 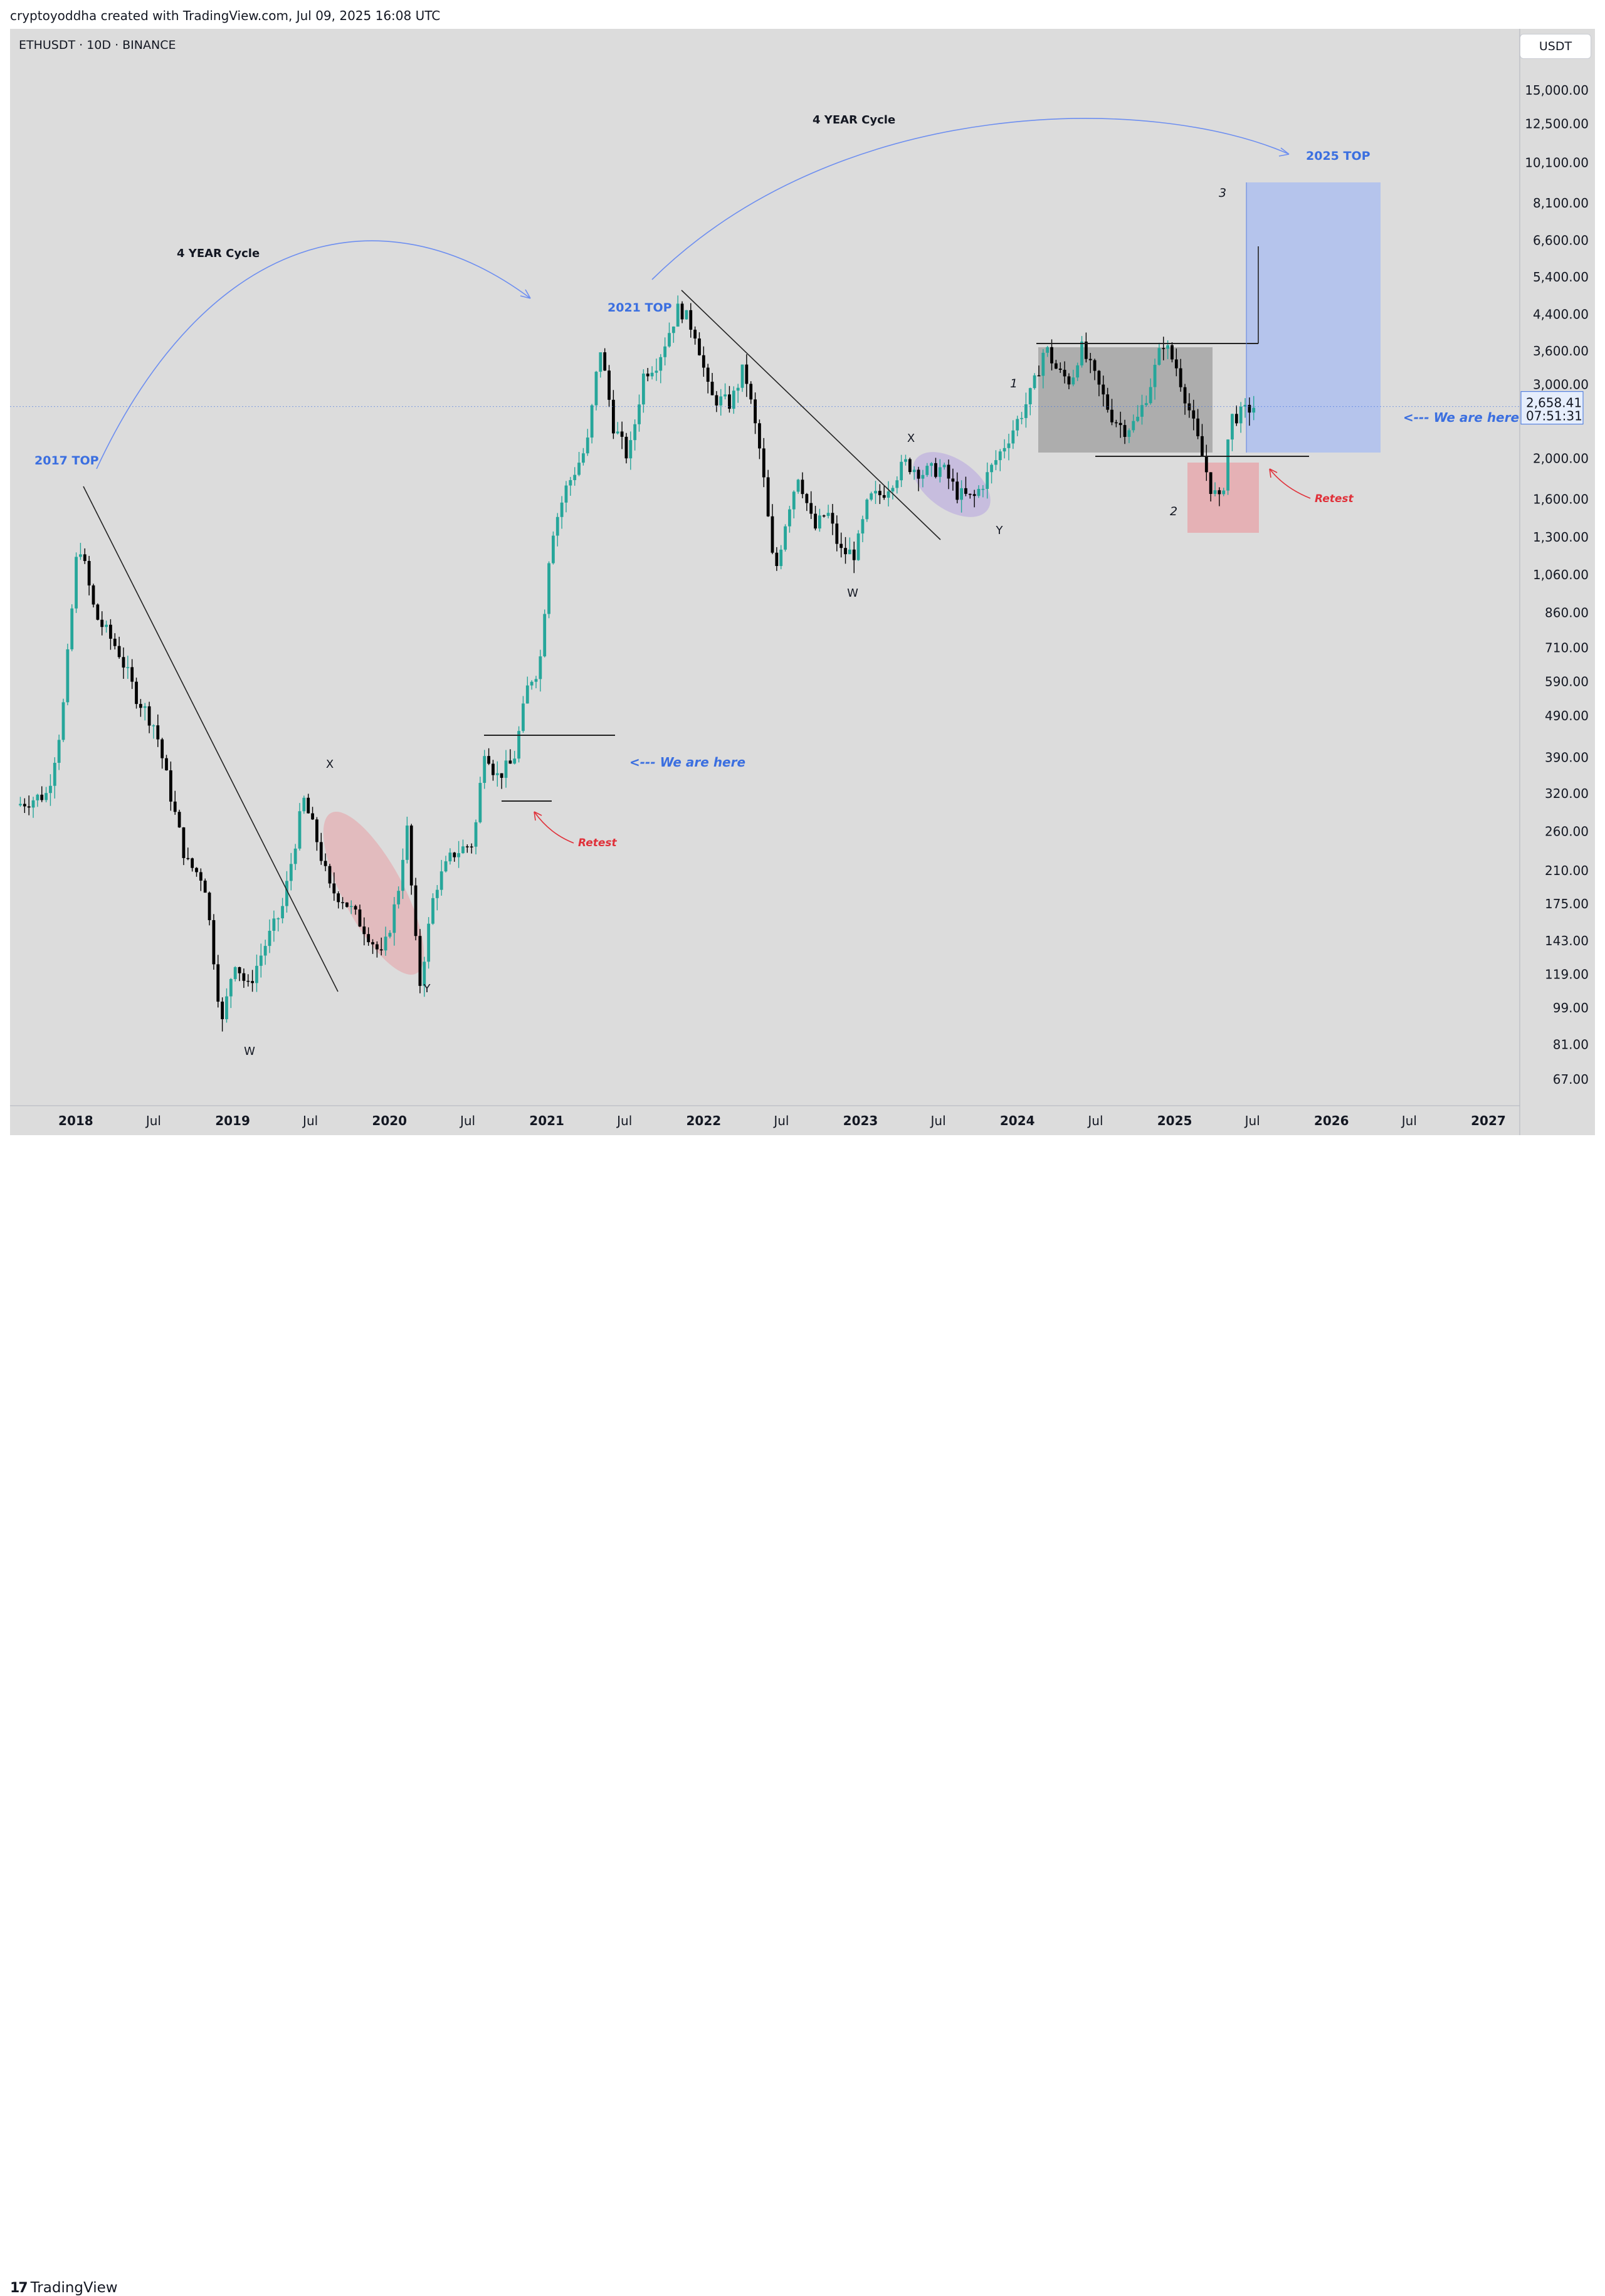 What do you see at coordinates (211, 739) in the screenshot?
I see `downtrend-line-2018` at bounding box center [211, 739].